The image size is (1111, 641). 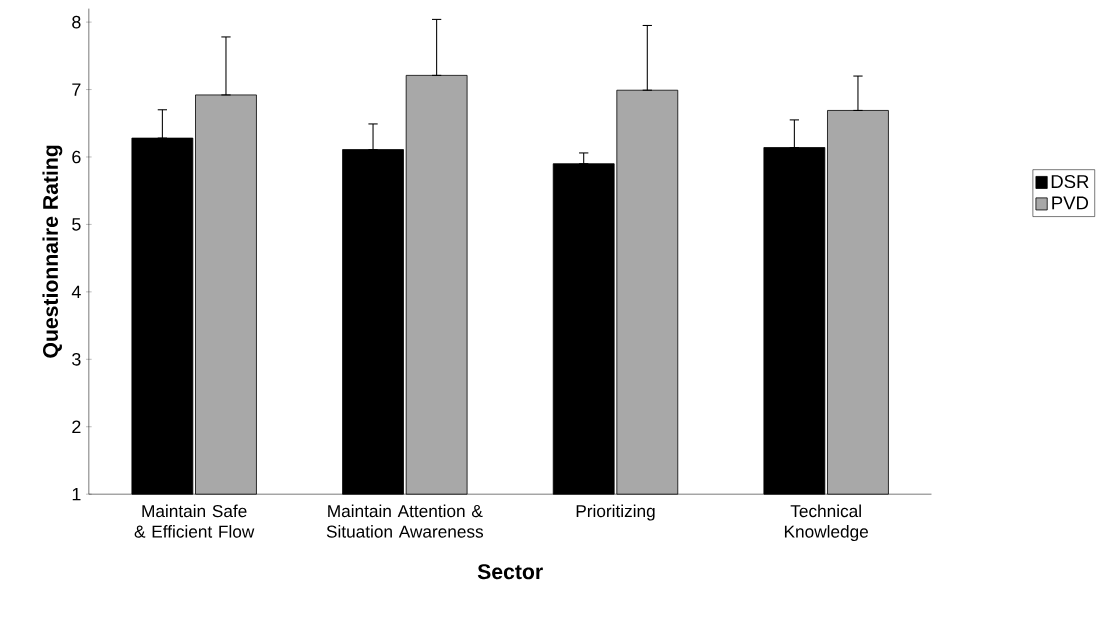 I want to click on legend-label: DSR, so click(x=1070, y=181).